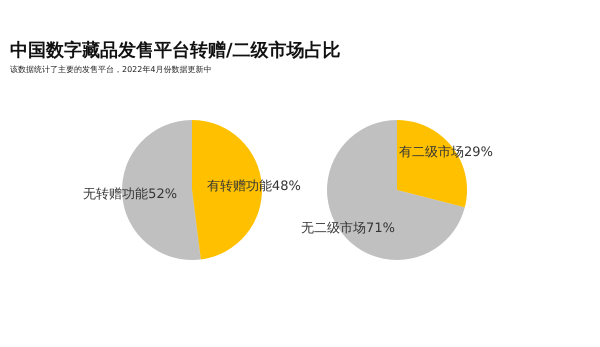  I want to click on chart-title: 中国数字藏品发售平台转赠/二级市场占比, so click(175, 50).